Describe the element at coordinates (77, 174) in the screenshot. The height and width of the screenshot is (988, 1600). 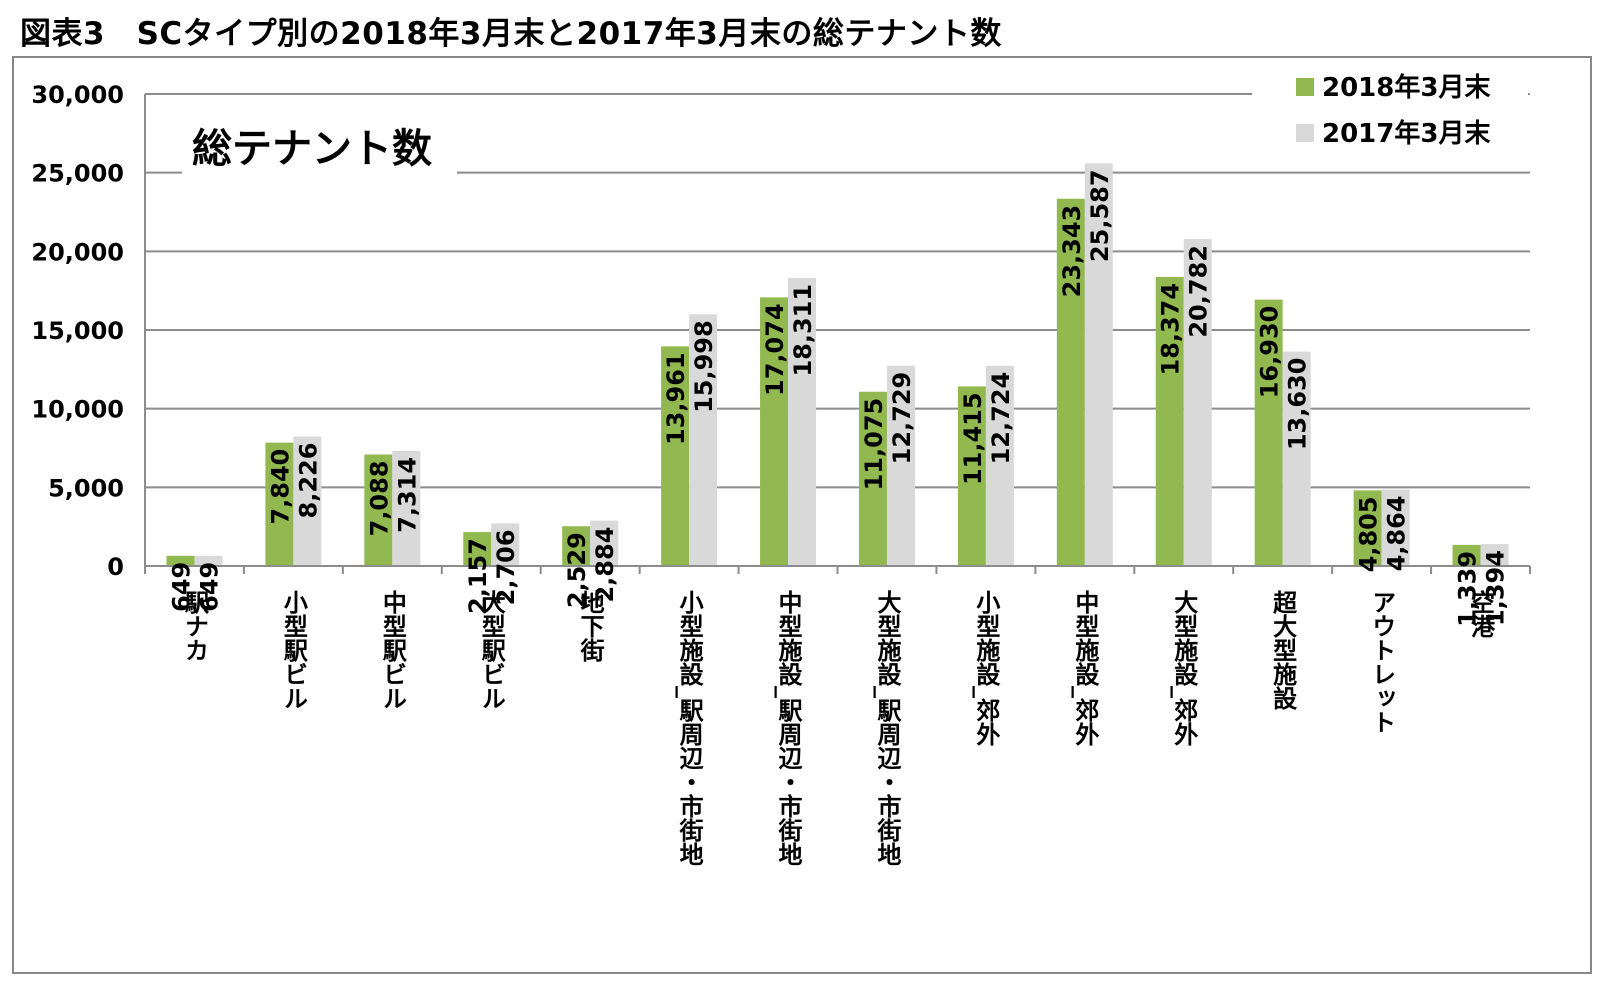
I see `y-tick-label: 25,000` at that location.